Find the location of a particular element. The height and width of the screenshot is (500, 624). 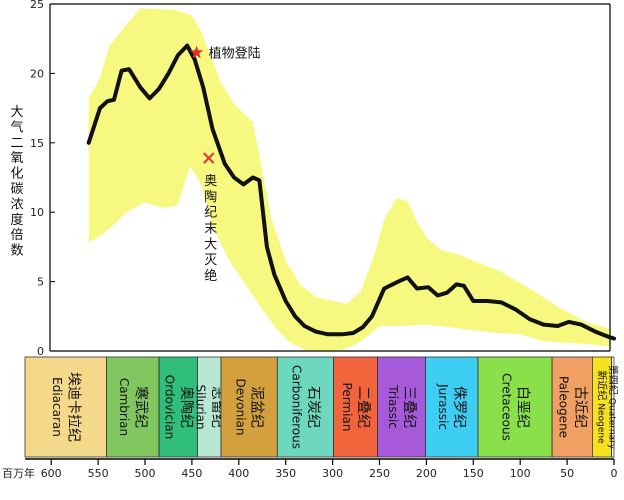

period-name-en: Jurassic is located at coordinates (443, 406).